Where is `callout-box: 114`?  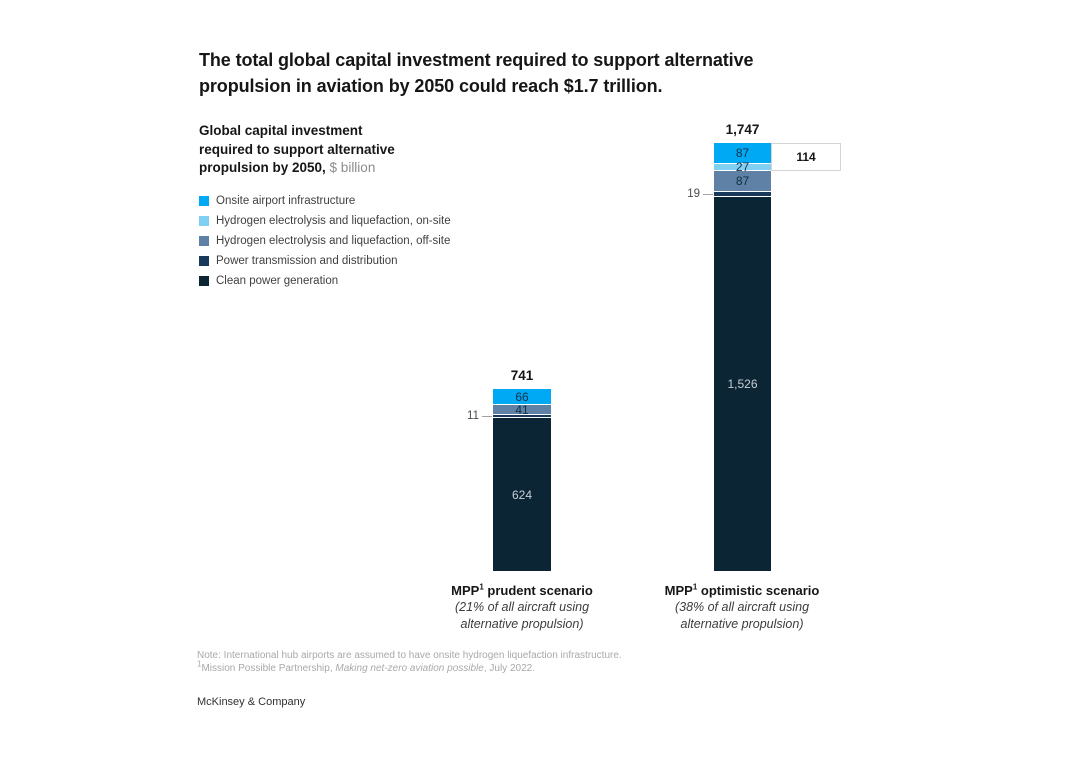
callout-box: 114 is located at coordinates (806, 157).